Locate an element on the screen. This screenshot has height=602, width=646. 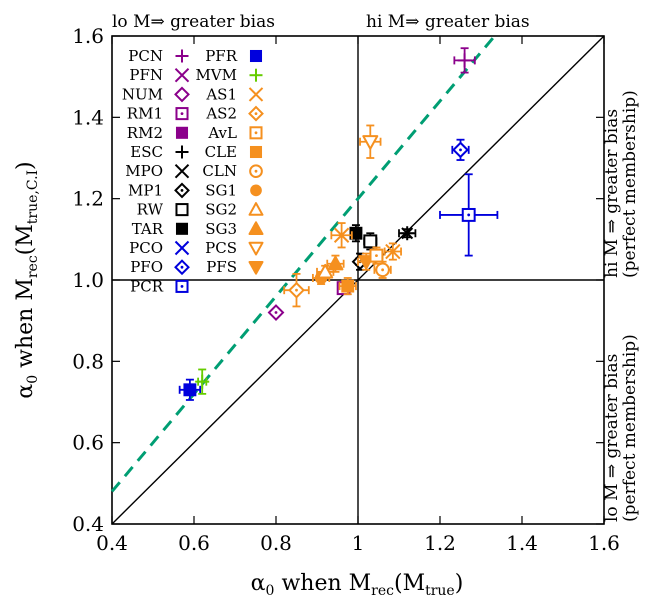
legend-label: PFN is located at coordinates (146, 75).